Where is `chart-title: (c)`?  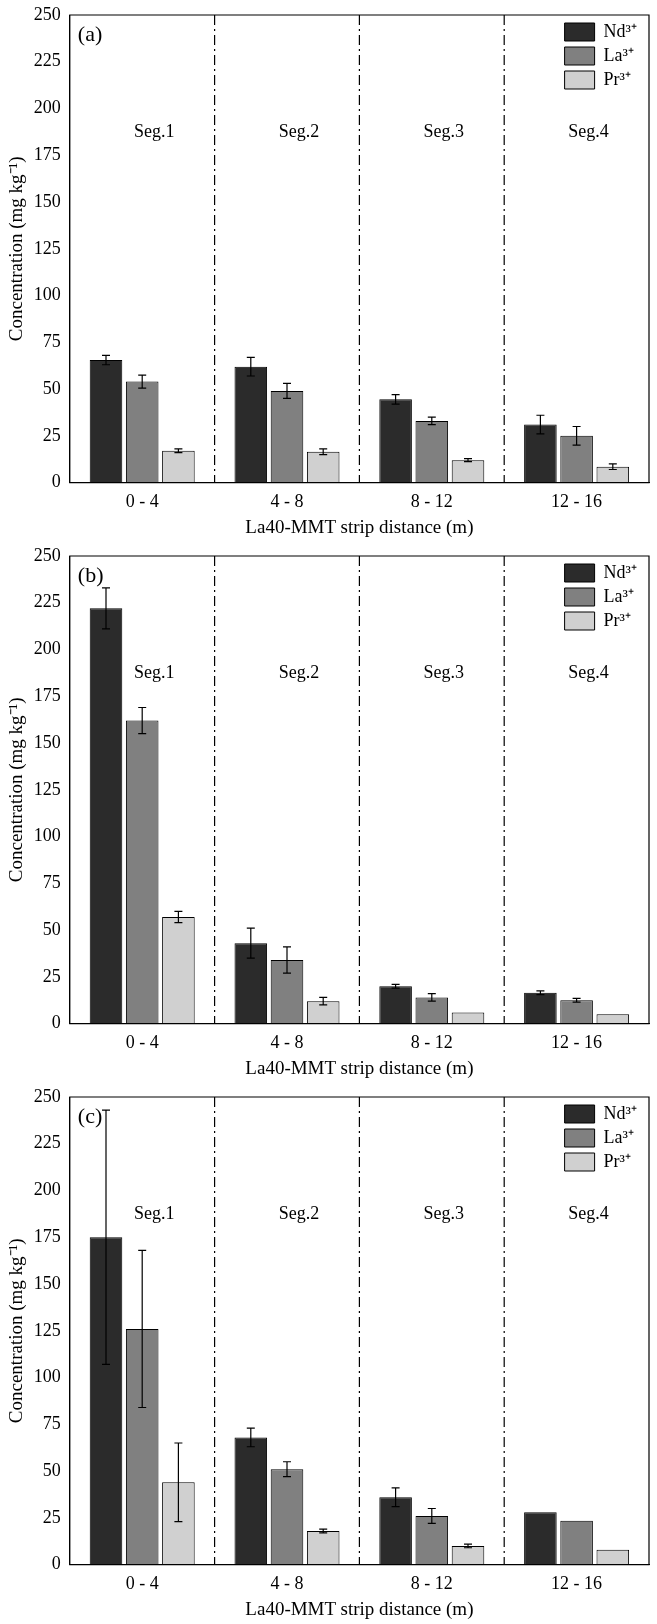 chart-title: (c) is located at coordinates (90, 1115).